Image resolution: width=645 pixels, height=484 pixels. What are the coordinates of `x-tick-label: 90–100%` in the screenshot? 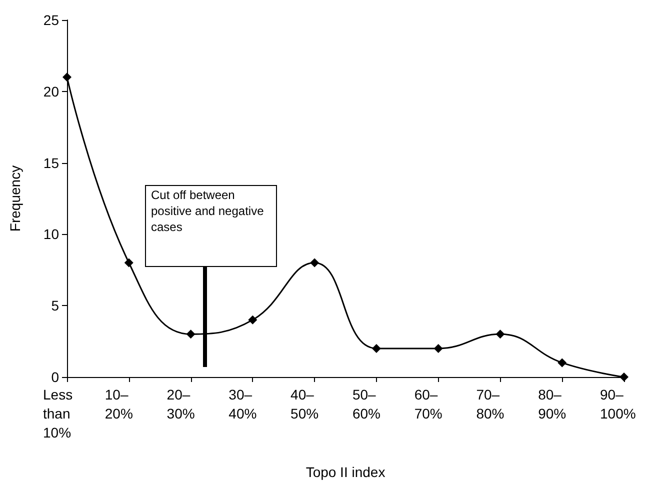 It's located at (618, 404).